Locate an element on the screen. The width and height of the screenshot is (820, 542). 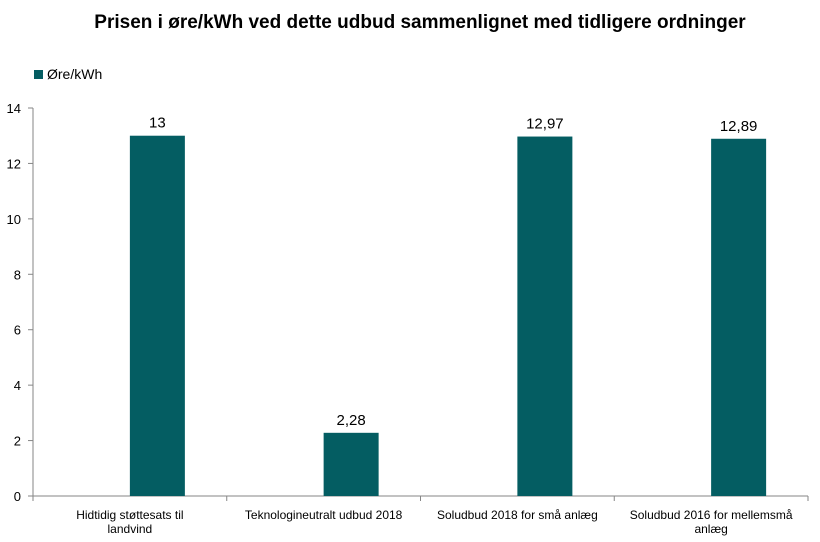
y-tick-label: 0 is located at coordinates (17, 496).